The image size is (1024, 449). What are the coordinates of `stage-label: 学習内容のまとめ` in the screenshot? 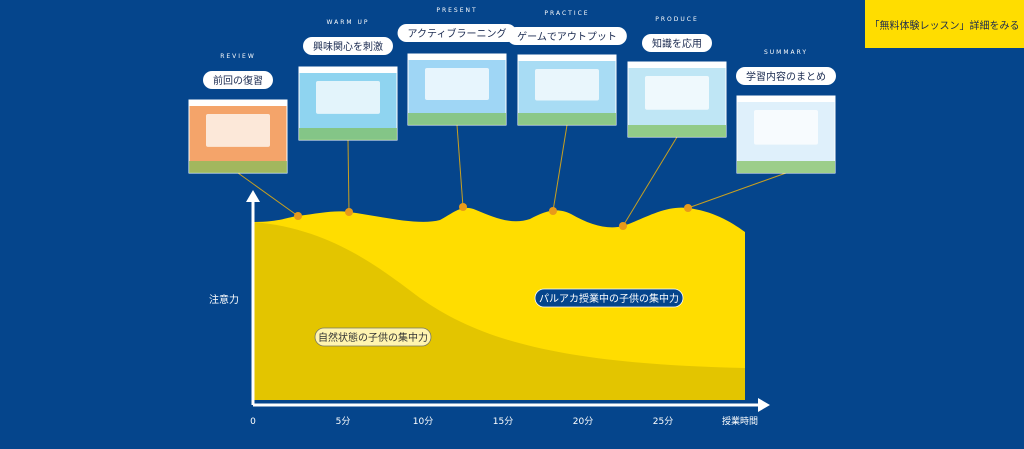 It's located at (786, 76).